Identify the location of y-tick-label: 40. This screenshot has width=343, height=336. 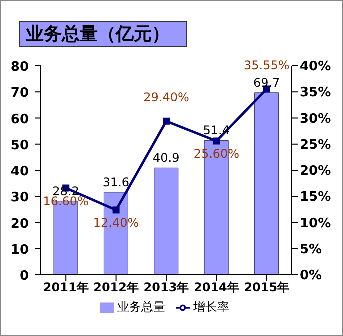
(19, 172).